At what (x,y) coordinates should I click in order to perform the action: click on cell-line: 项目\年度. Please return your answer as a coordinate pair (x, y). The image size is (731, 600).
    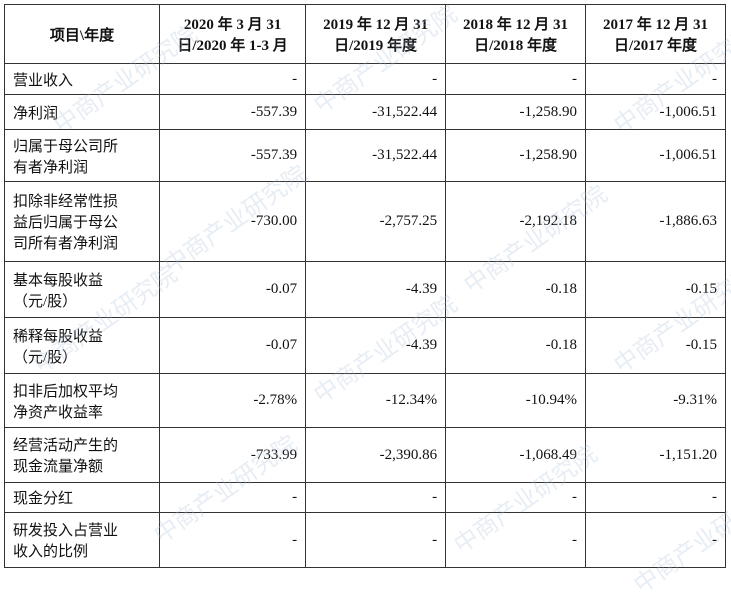
    Looking at the image, I should click on (82, 35).